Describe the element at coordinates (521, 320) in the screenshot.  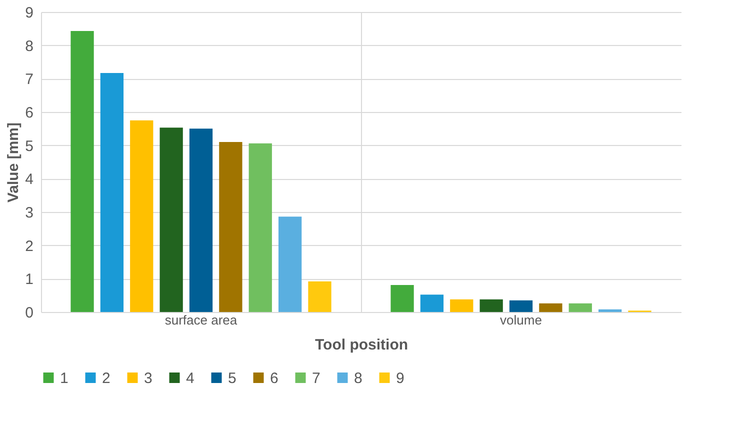
I see `x-tick-label: volume` at that location.